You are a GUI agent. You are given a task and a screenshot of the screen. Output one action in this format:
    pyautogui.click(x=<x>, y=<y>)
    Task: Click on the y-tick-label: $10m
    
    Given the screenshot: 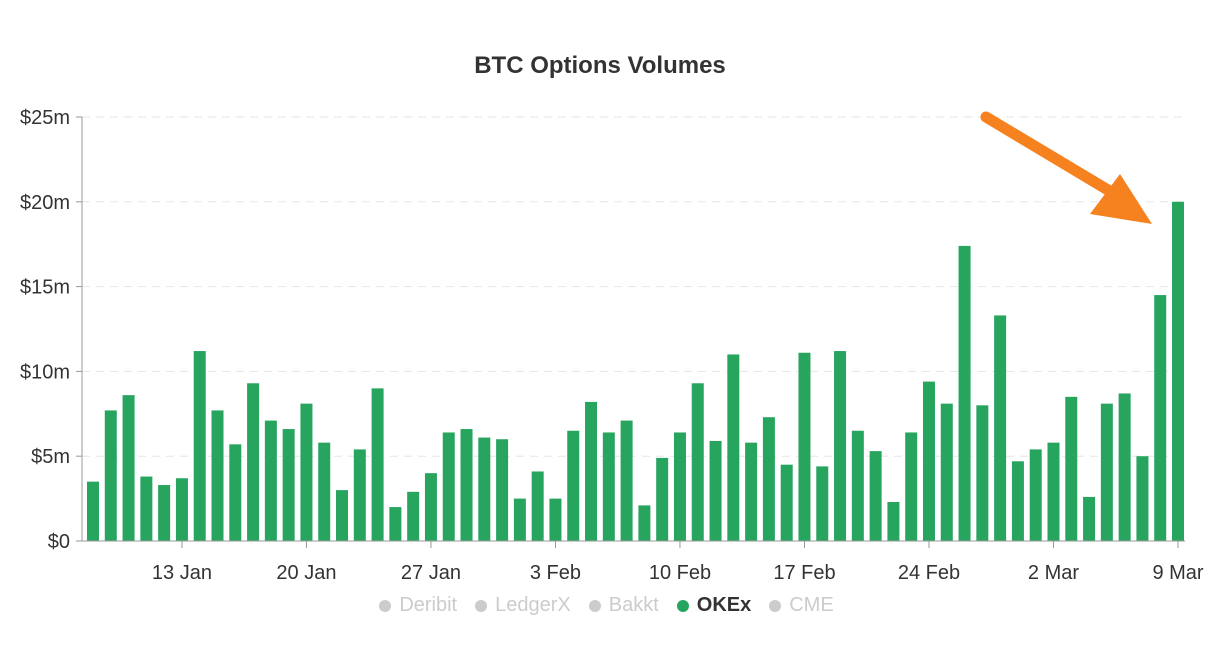 What is the action you would take?
    pyautogui.click(x=45, y=372)
    